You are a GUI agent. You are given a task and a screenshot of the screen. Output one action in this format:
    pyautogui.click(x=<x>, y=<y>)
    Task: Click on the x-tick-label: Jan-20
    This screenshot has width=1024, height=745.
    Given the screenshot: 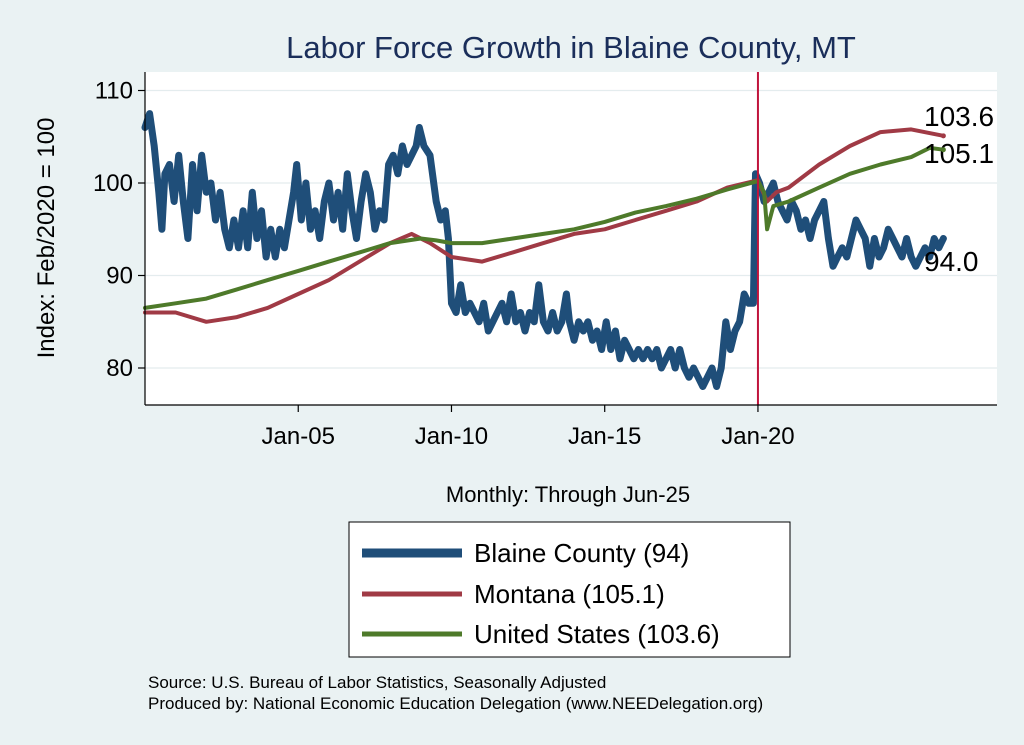 What is the action you would take?
    pyautogui.click(x=757, y=436)
    